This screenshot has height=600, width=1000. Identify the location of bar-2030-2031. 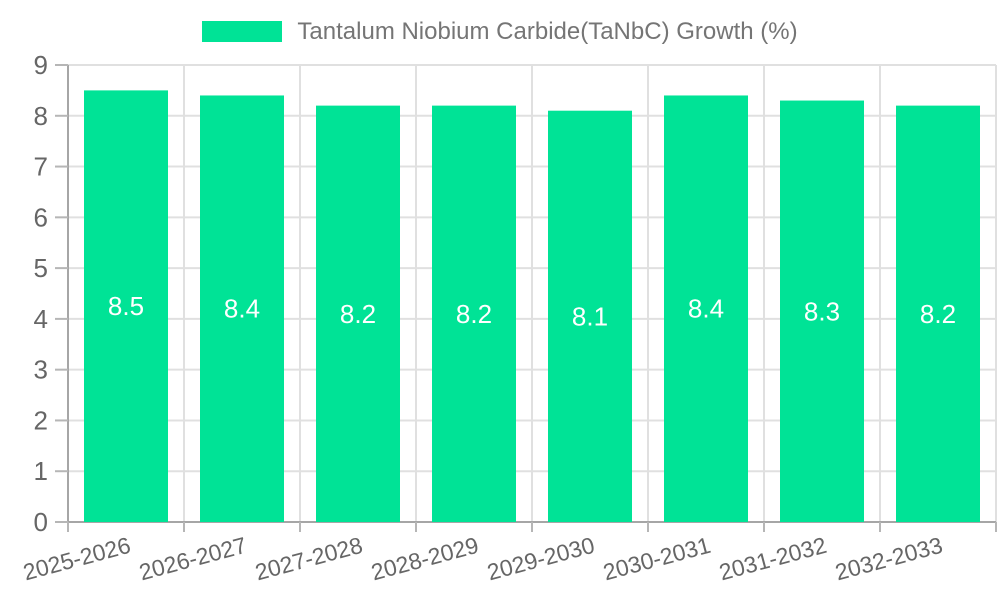
(706, 308).